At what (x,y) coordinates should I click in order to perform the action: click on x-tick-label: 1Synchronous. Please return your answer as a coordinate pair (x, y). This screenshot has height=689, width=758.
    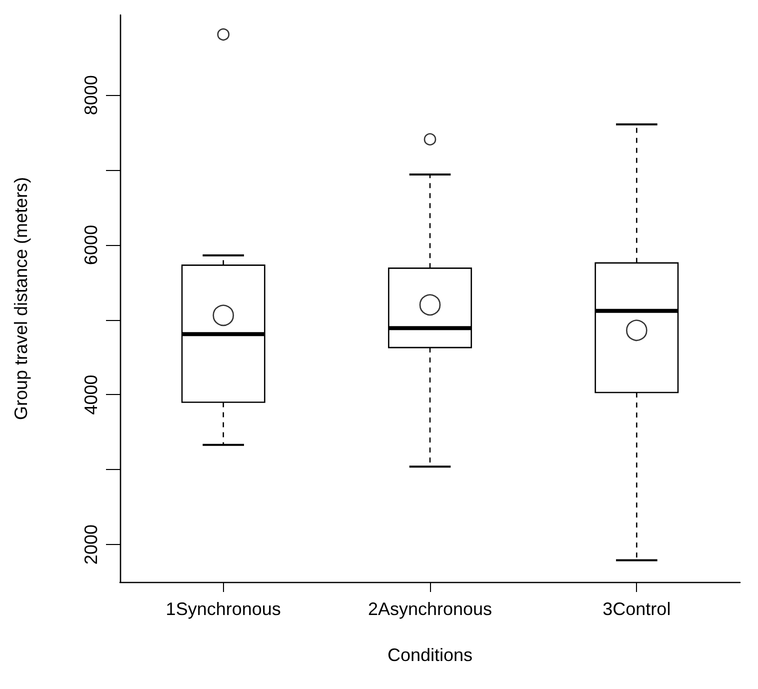
    Looking at the image, I should click on (223, 609).